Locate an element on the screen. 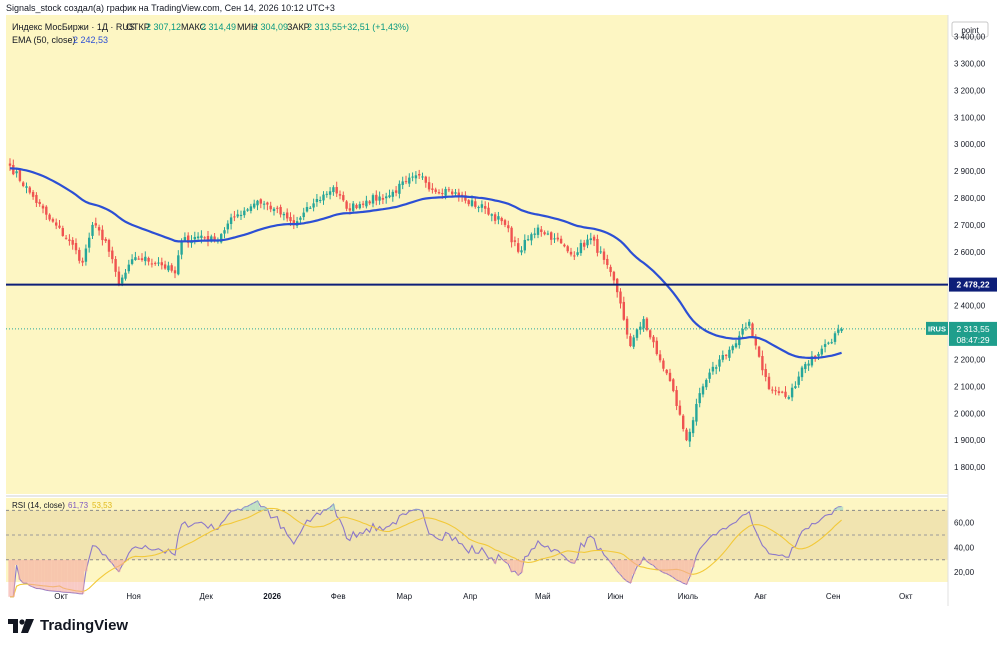 The image size is (1000, 646). legend-close-value: 2 313,55 is located at coordinates (324, 27).